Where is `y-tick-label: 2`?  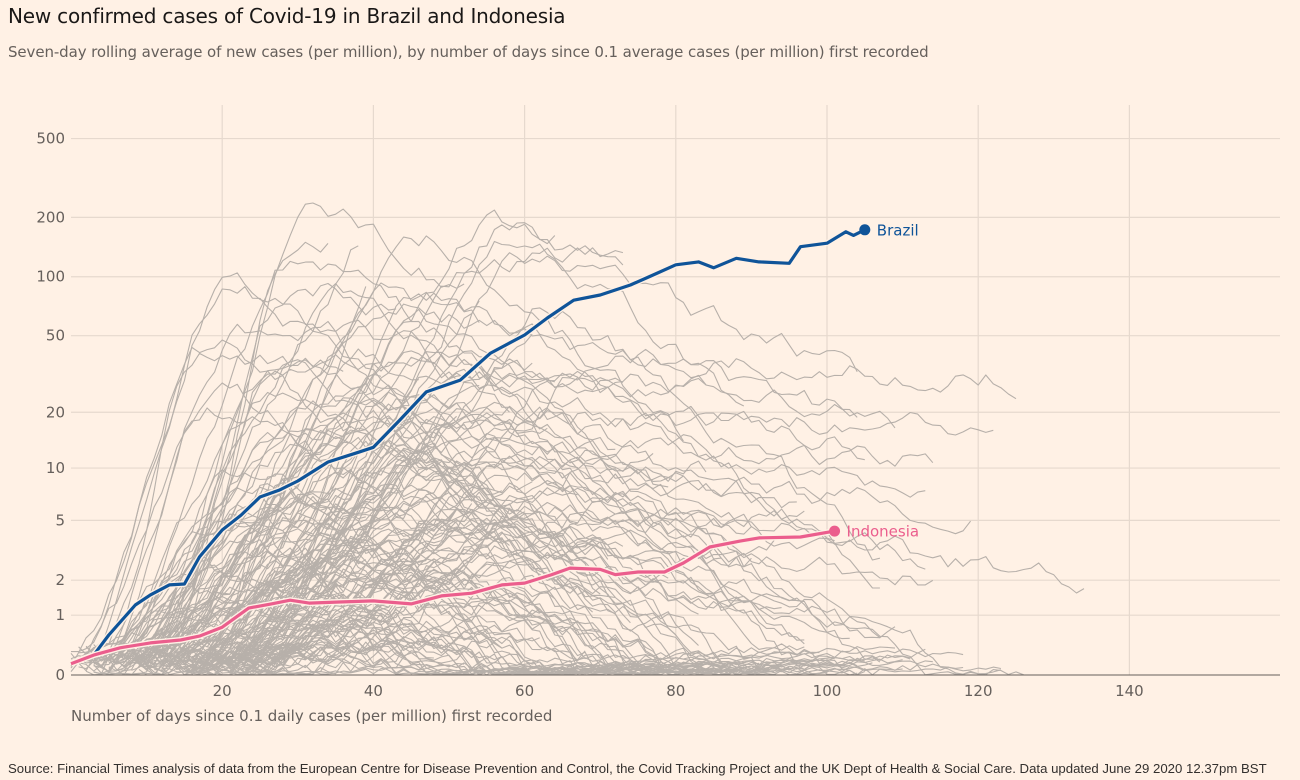
y-tick-label: 2 is located at coordinates (60, 580).